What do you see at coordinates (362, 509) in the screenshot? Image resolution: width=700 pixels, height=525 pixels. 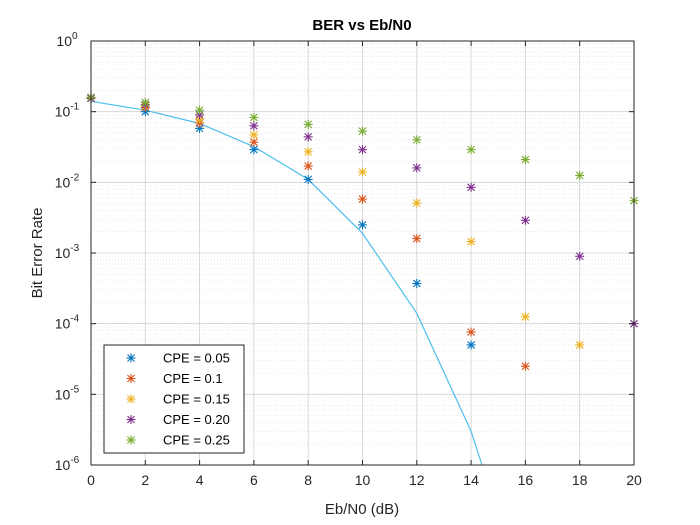 I see `x-axis-label: Eb/N0 (dB)` at bounding box center [362, 509].